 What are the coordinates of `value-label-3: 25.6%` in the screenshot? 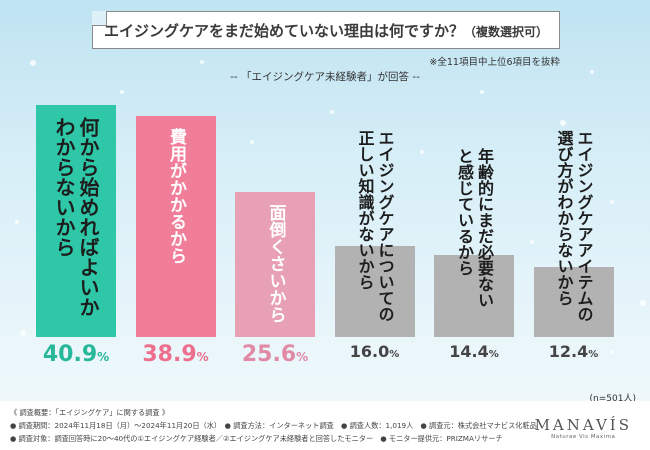 It's located at (275, 354).